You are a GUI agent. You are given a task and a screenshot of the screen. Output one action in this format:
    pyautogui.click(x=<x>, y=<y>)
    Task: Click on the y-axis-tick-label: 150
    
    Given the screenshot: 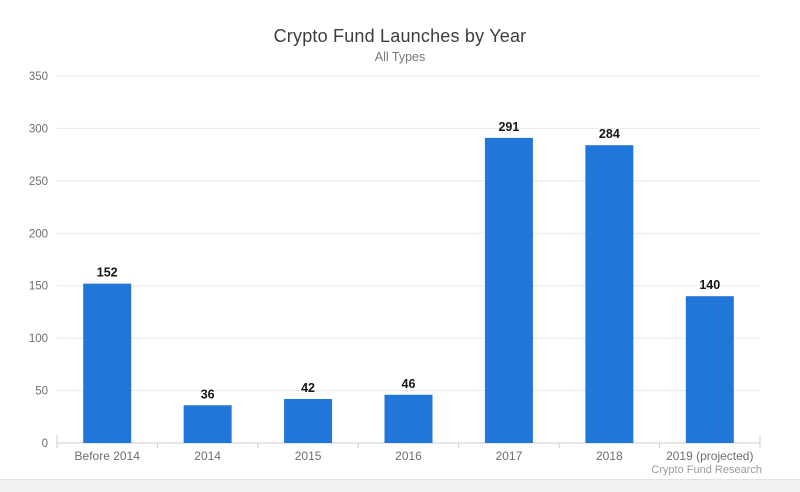 What is the action you would take?
    pyautogui.click(x=38, y=287)
    